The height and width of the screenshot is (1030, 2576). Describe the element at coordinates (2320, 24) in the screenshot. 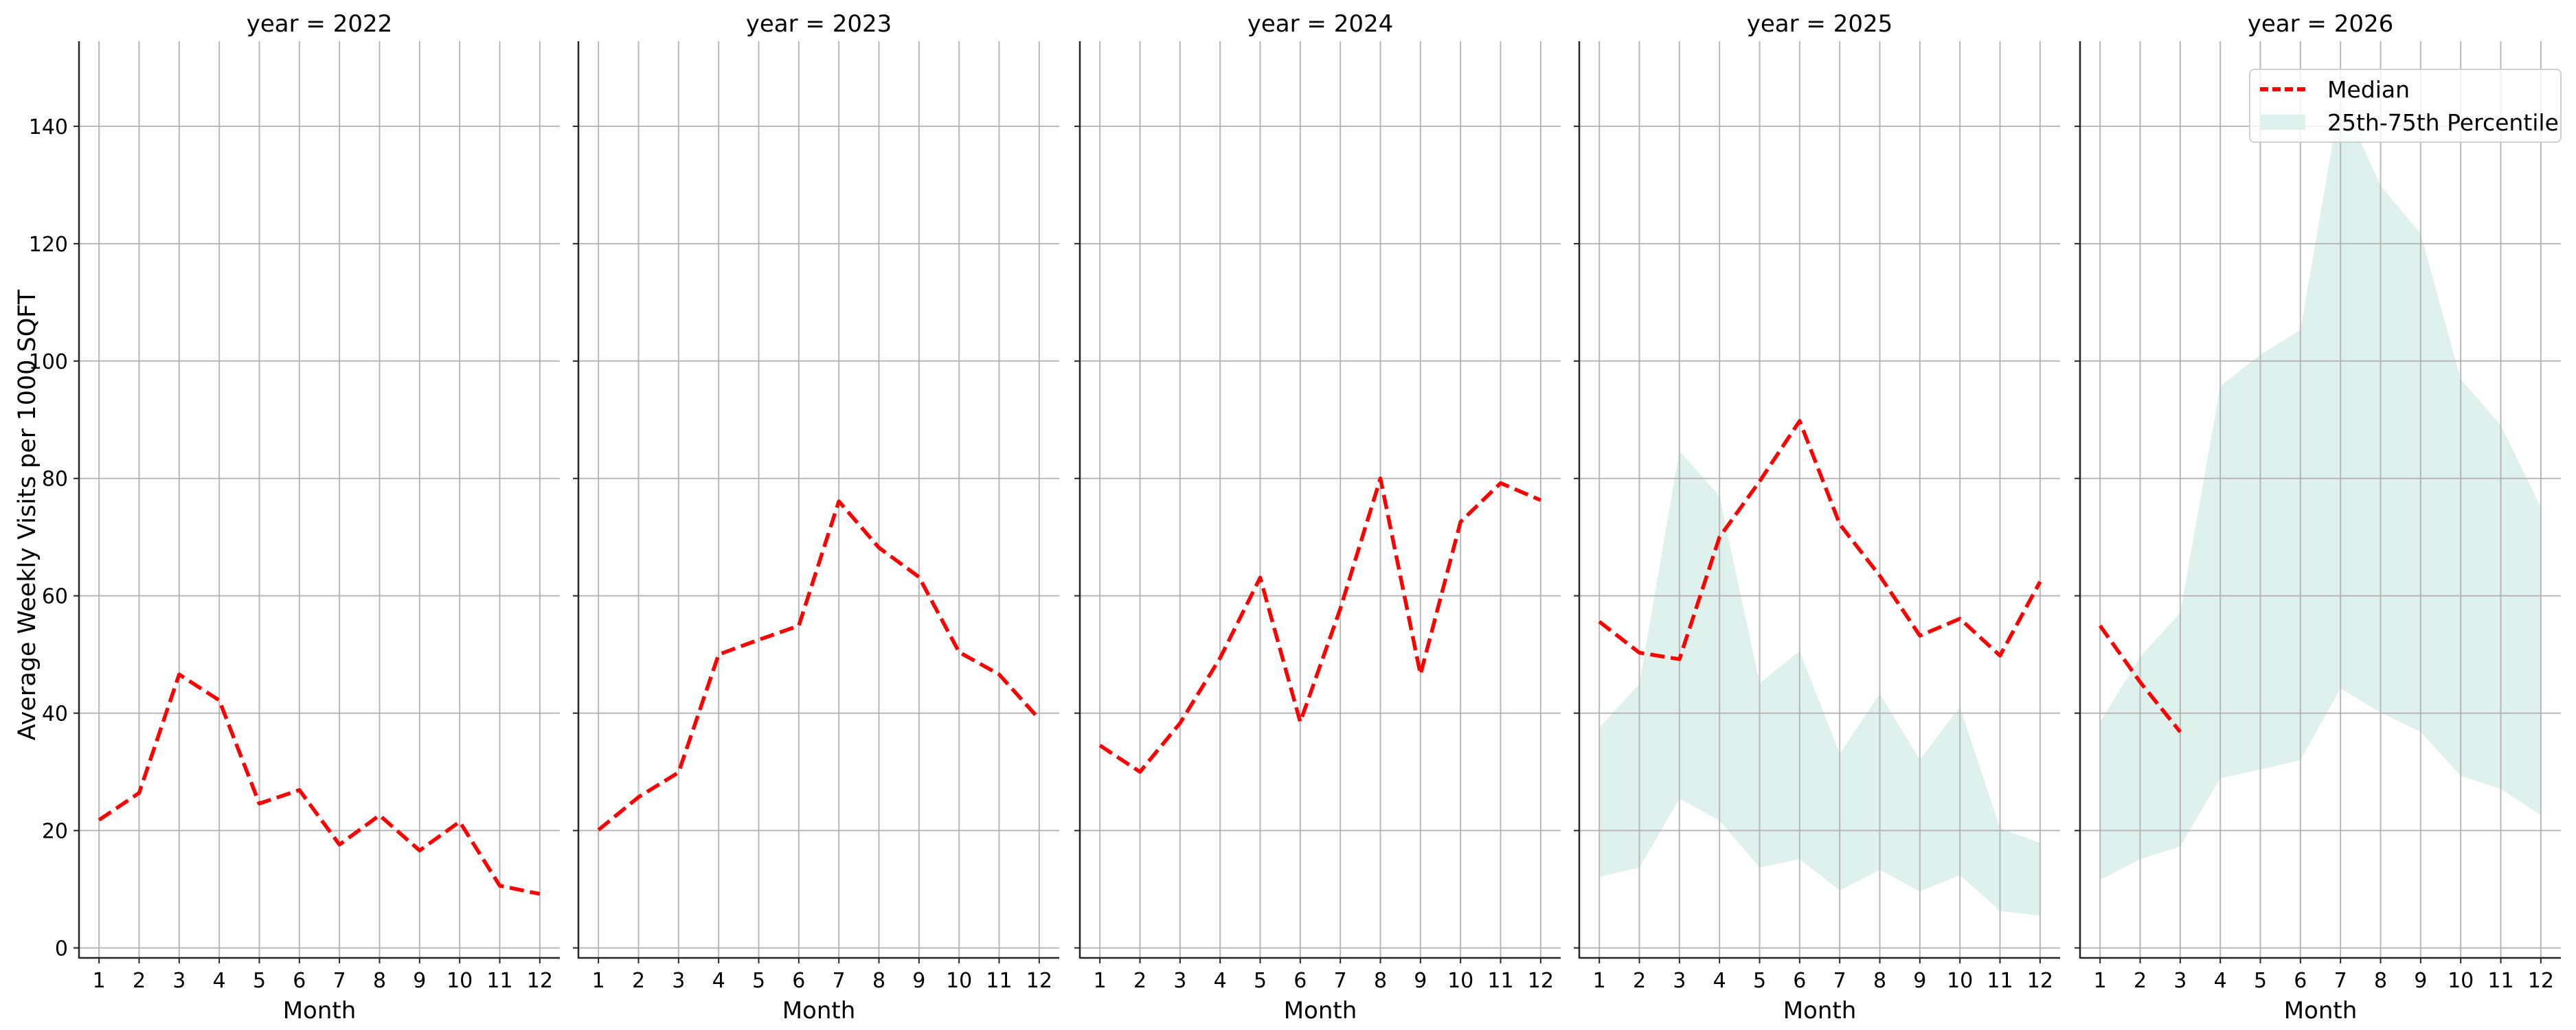

I see `panel-title: year = 2026` at that location.